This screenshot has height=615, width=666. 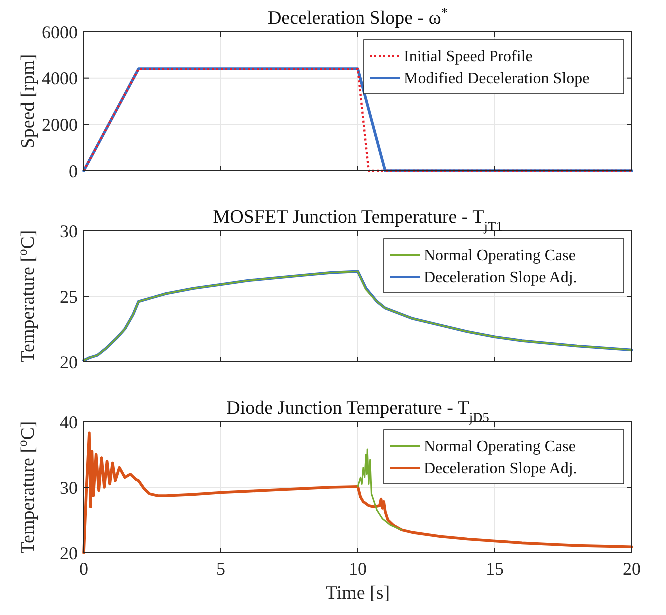 What do you see at coordinates (358, 569) in the screenshot?
I see `x-tick-label: 10` at bounding box center [358, 569].